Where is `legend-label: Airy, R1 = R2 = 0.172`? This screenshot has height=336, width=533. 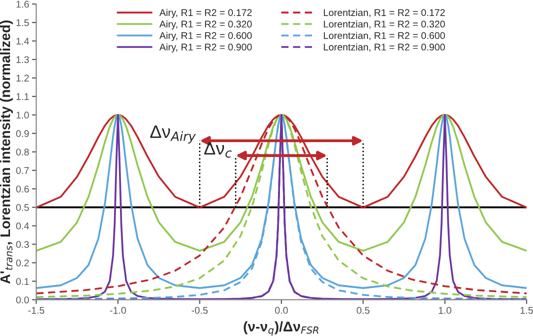 legend-label: Airy, R1 = R2 = 0.172 is located at coordinates (205, 13).